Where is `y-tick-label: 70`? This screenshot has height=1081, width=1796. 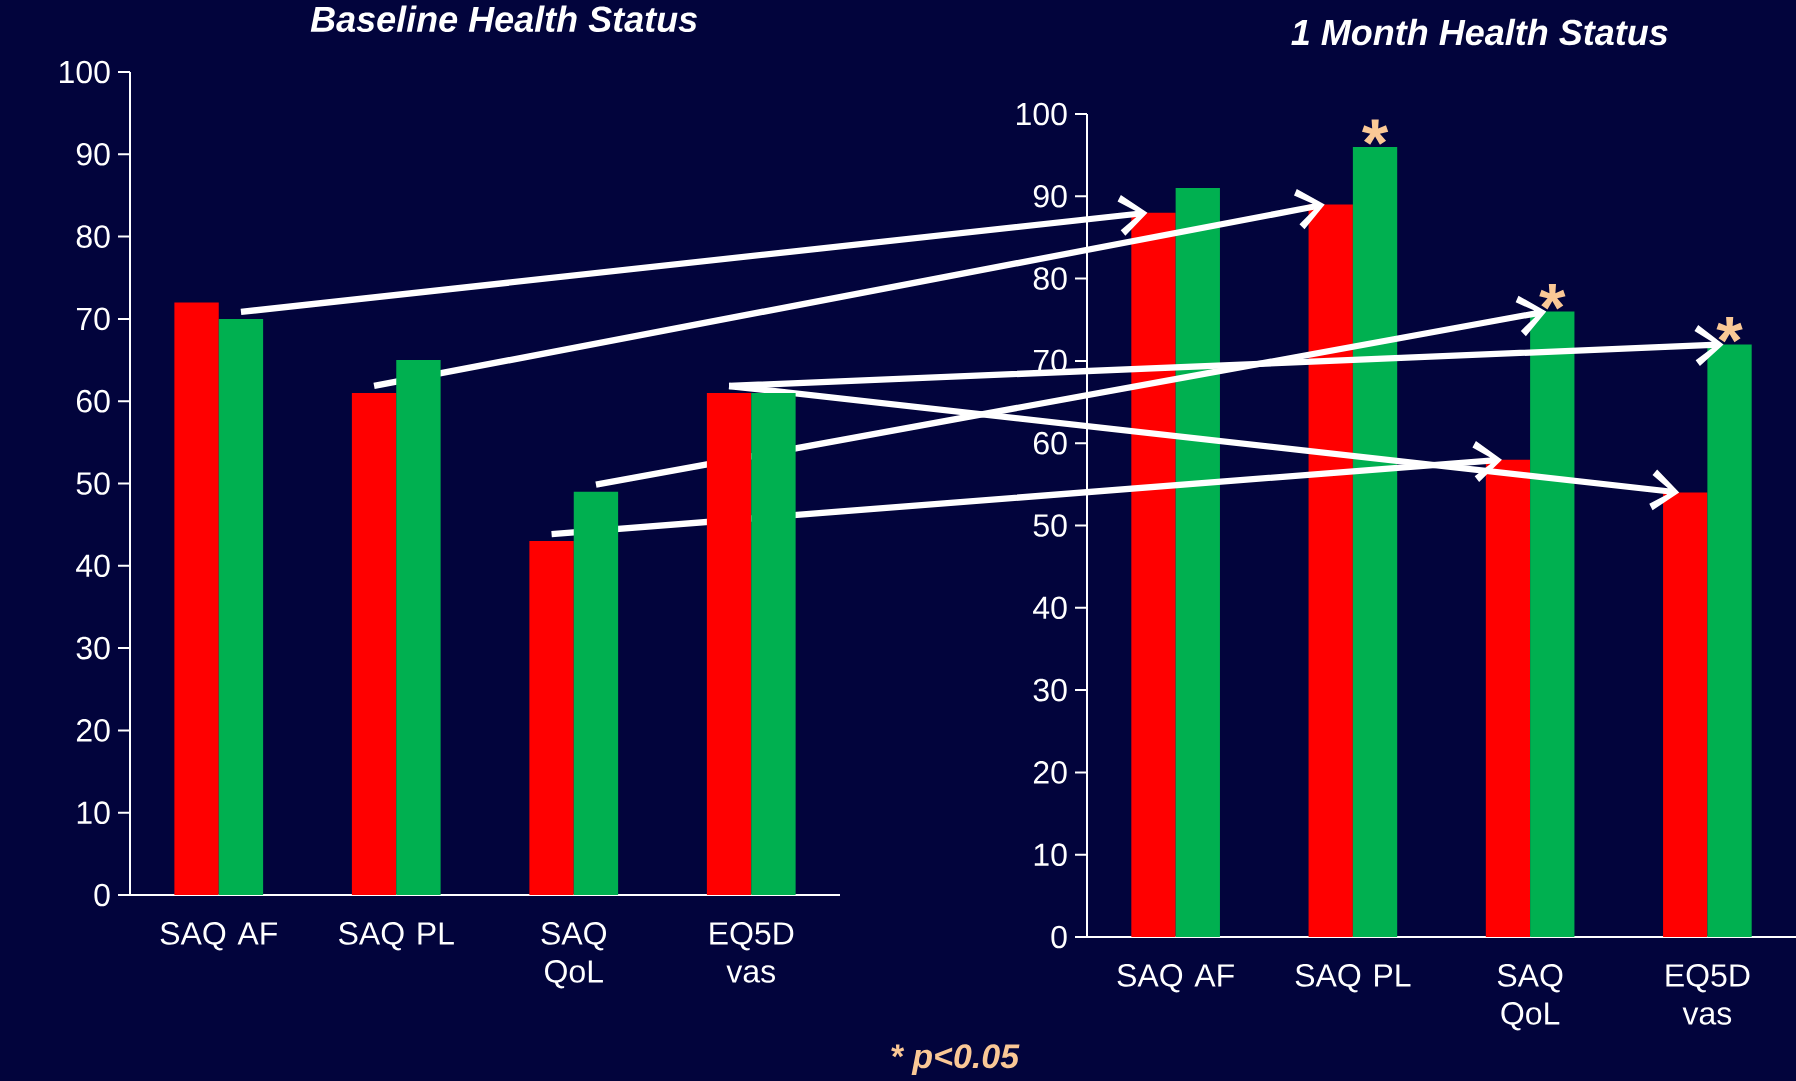
y-tick-label: 70 is located at coordinates (93, 319).